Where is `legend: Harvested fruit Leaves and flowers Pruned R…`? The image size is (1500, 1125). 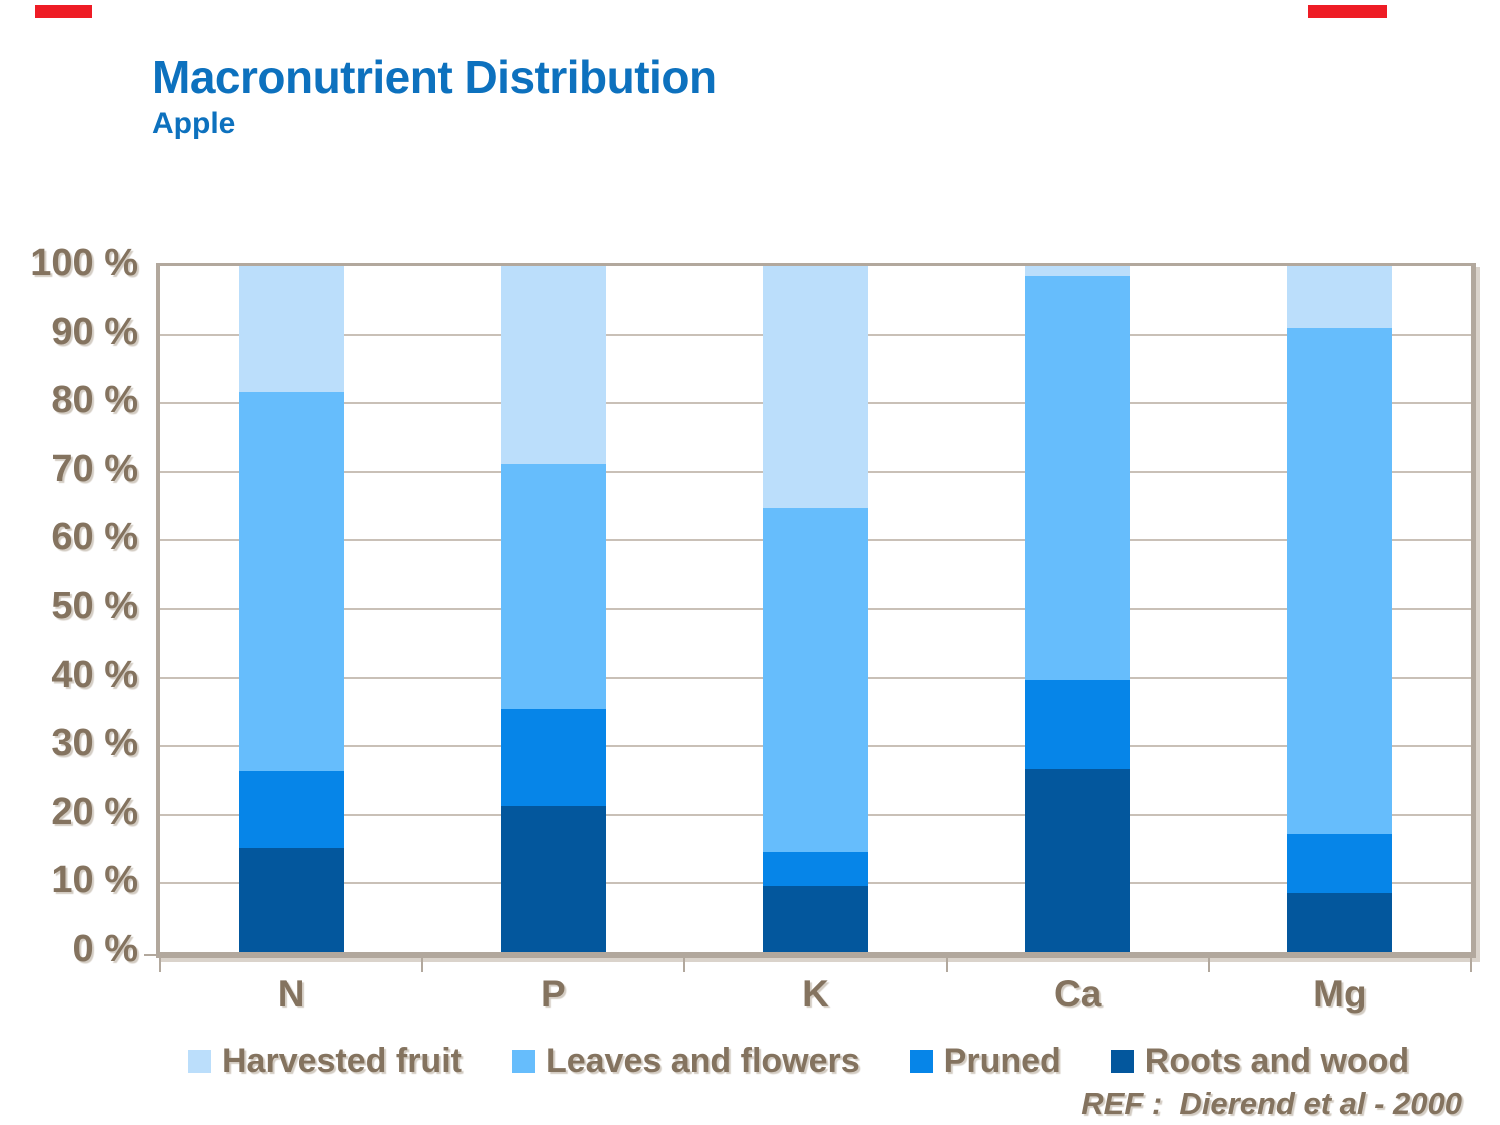 legend: Harvested fruit Leaves and flowers Pruned R… is located at coordinates (798, 1061).